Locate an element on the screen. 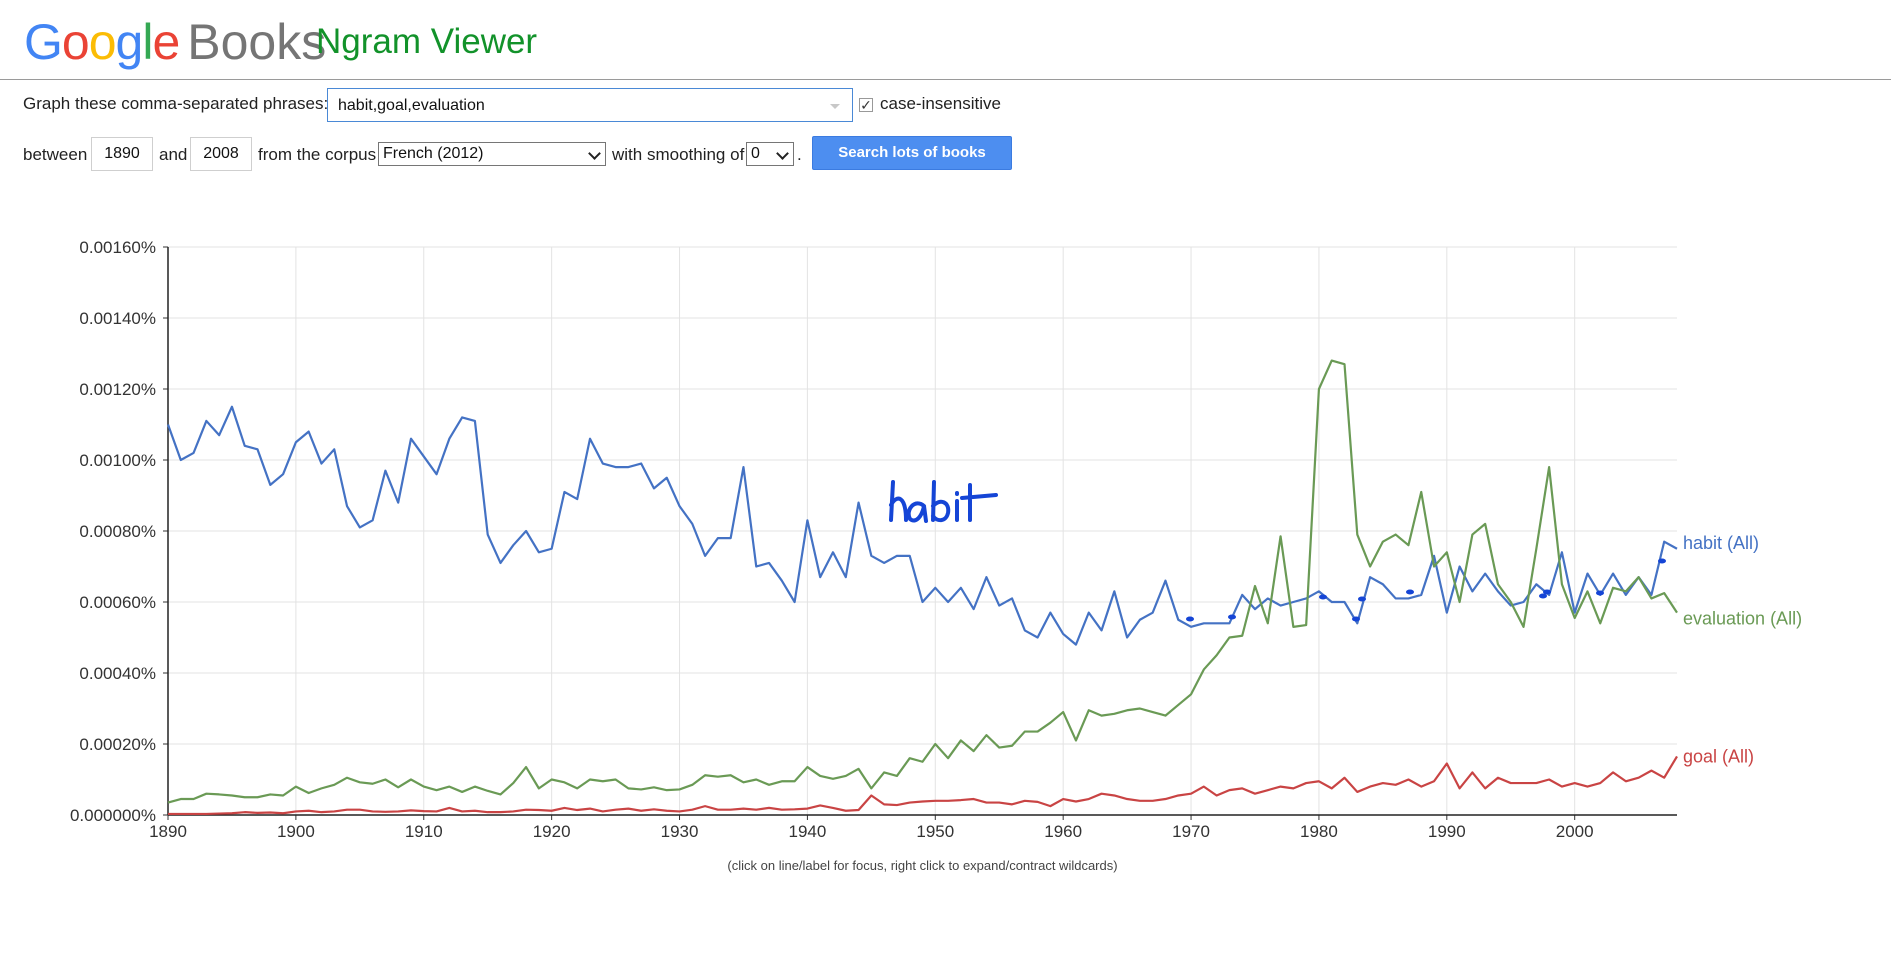 The width and height of the screenshot is (1891, 957). series-label: goal (All) is located at coordinates (1718, 756).